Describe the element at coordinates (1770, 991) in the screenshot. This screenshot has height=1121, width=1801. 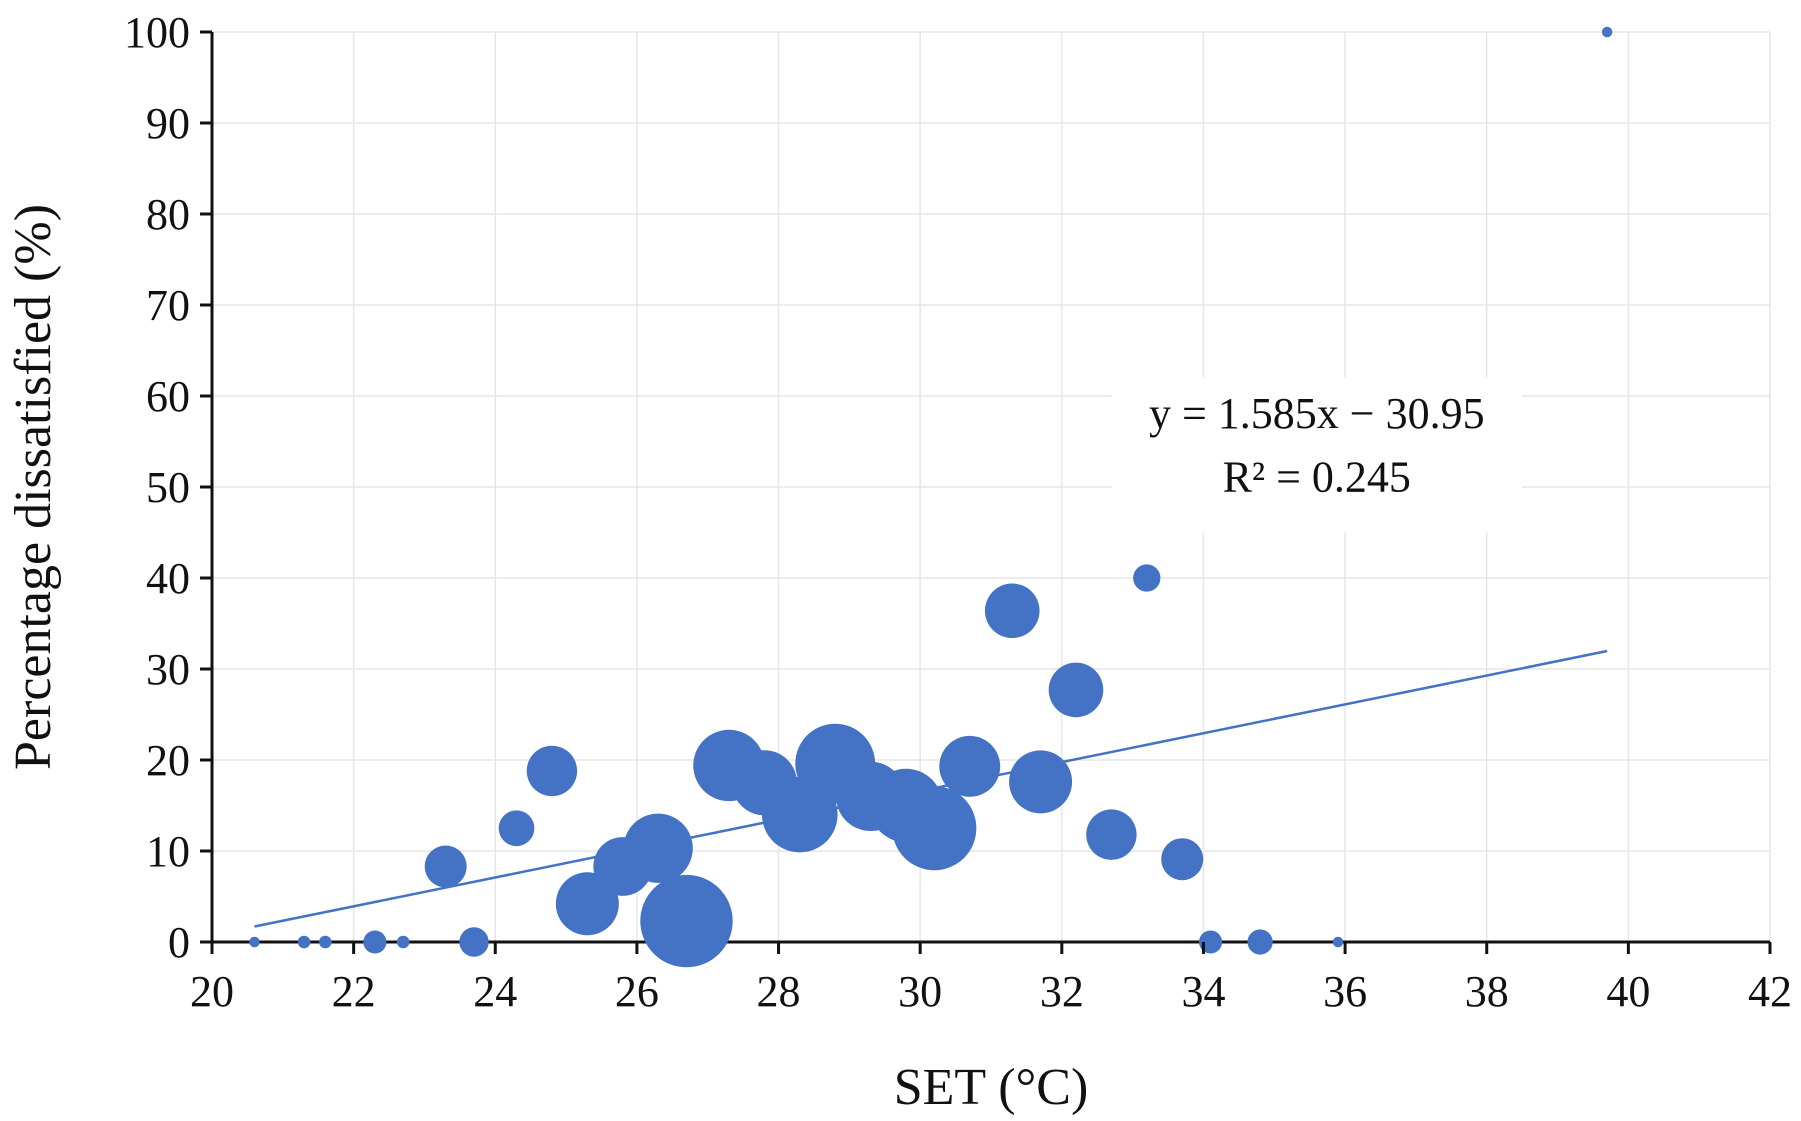
I see `x-tick-label: 42` at that location.